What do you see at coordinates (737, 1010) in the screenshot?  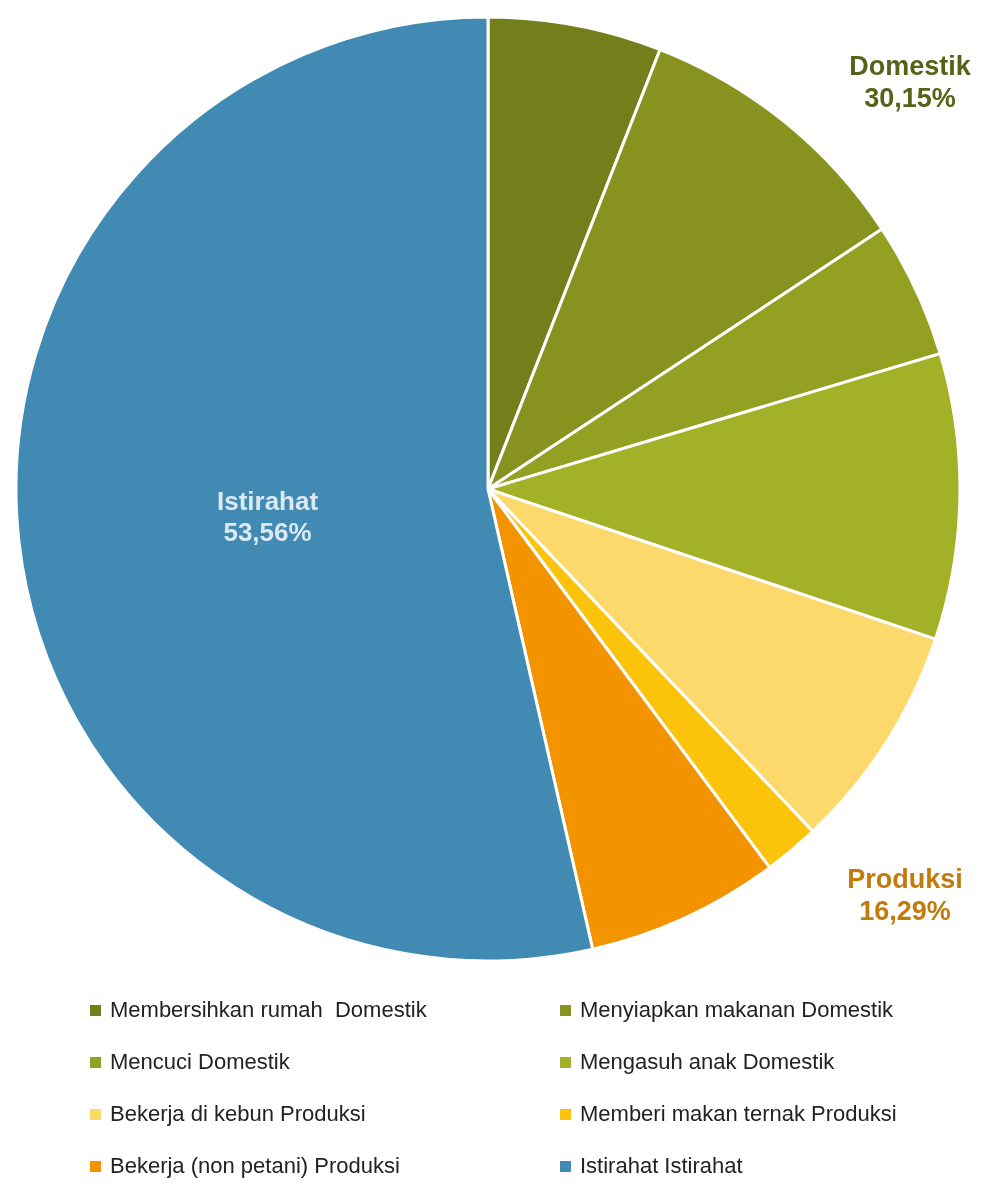 I see `legend-label: Menyiapkan makanan Domestik` at bounding box center [737, 1010].